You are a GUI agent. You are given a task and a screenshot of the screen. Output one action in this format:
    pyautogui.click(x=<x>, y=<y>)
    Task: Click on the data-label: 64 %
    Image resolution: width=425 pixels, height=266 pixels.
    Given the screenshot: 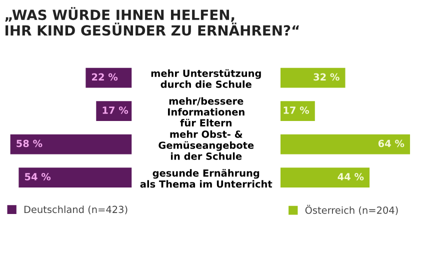 What is the action you would take?
    pyautogui.click(x=391, y=144)
    